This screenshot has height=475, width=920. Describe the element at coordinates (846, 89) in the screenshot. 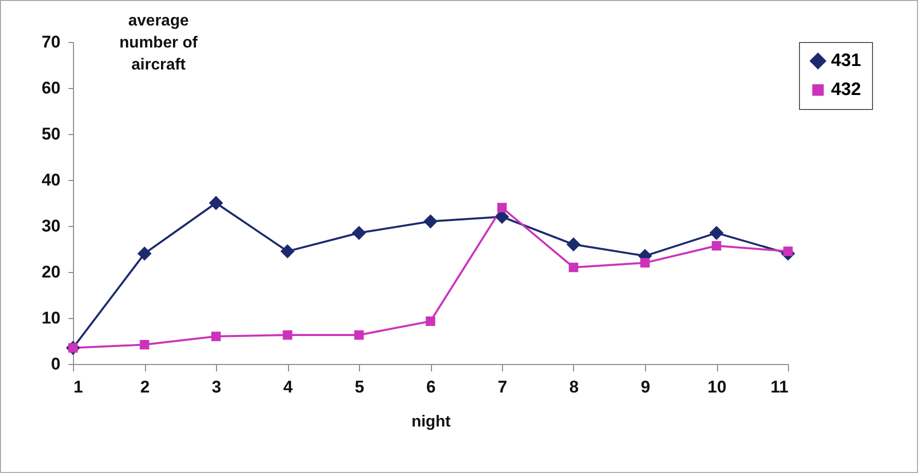

I see `legend-label: 432` at that location.